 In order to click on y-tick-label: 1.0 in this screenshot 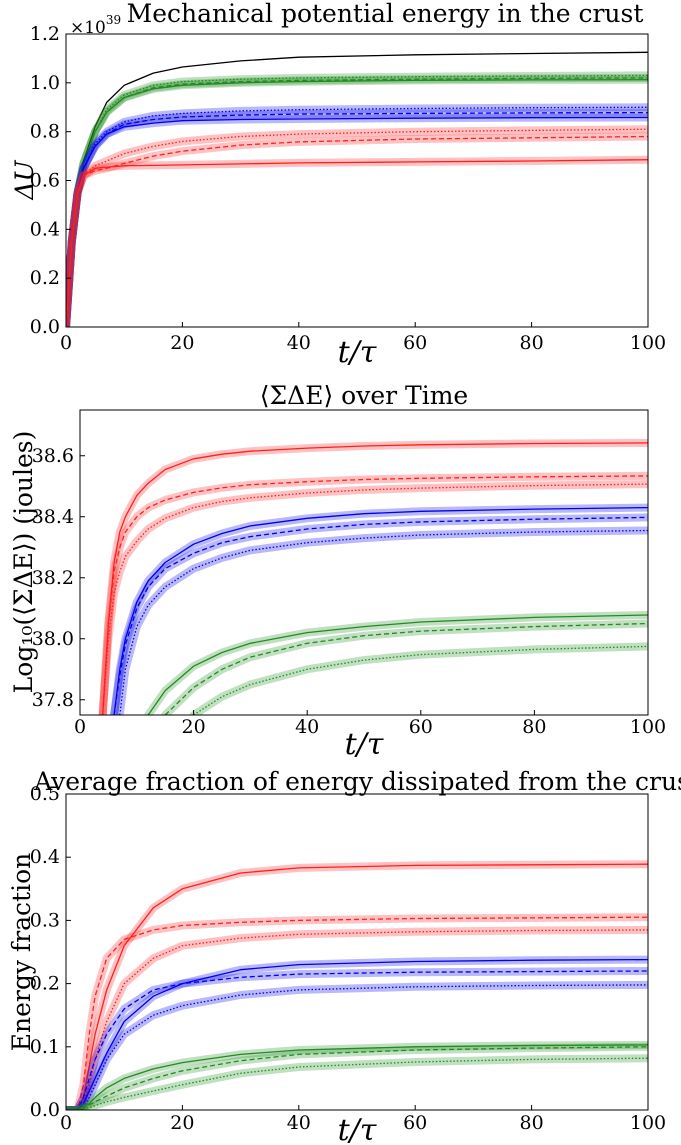, I will do `click(45, 83)`.